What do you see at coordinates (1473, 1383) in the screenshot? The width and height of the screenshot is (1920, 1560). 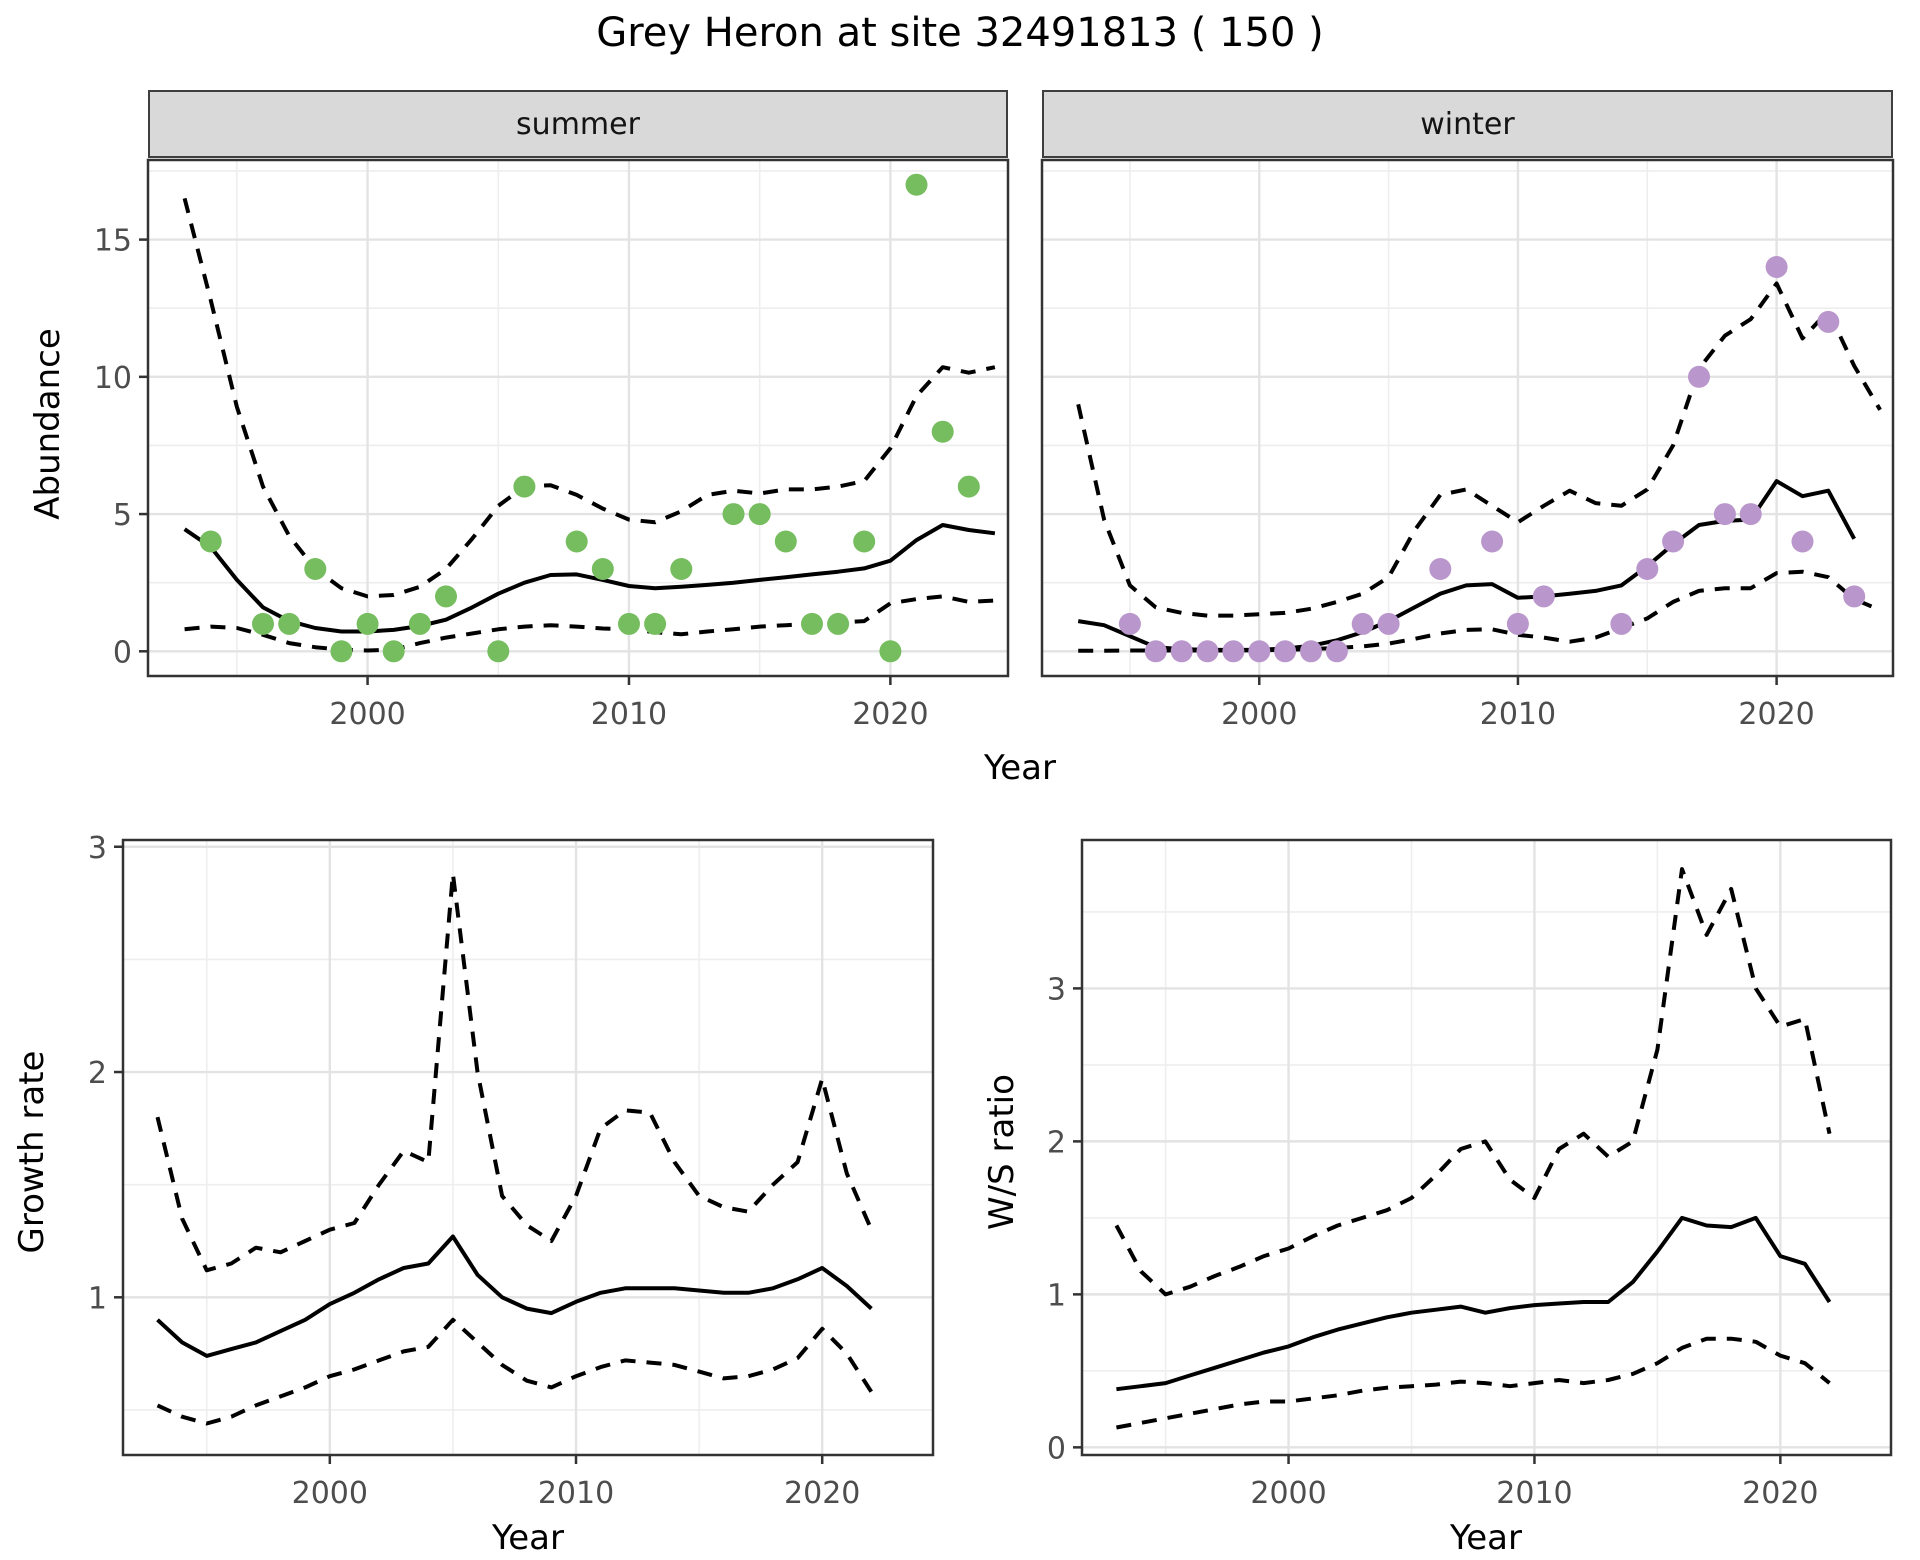 I see `ws-ratio-lower-line` at bounding box center [1473, 1383].